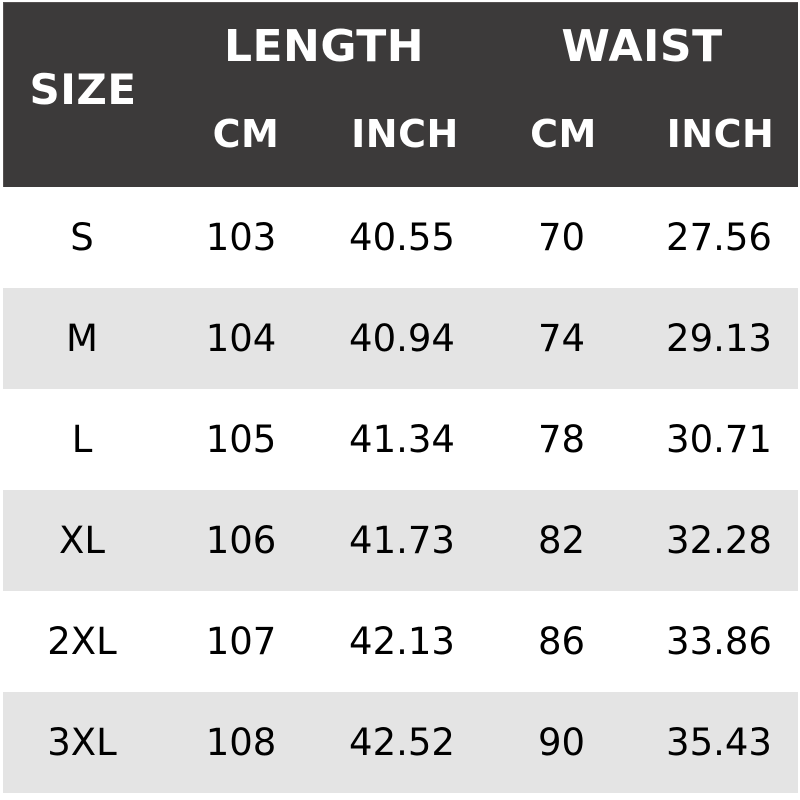 This screenshot has width=800, height=800. I want to click on table-row: M 104 40.94 74 29.13, so click(400, 338).